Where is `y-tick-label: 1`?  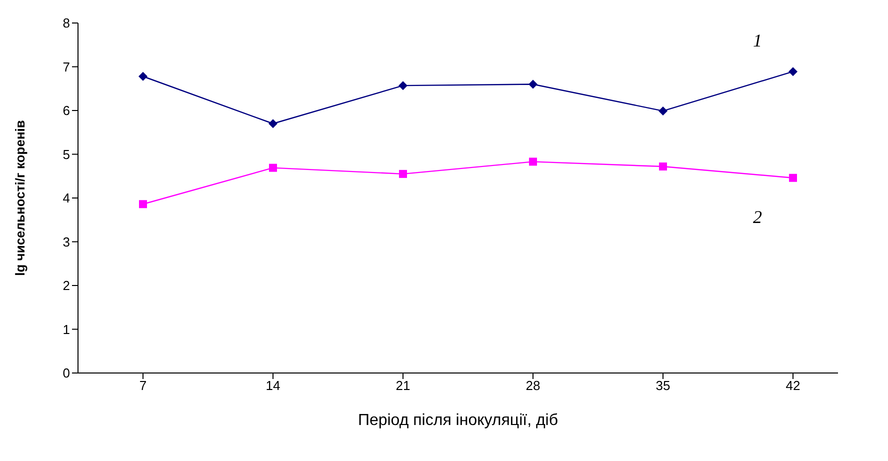 y-tick-label: 1 is located at coordinates (66, 329).